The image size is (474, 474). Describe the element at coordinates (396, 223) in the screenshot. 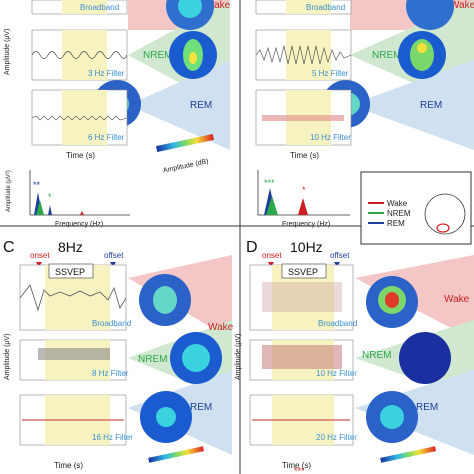

I see `legend-rem: REM` at that location.